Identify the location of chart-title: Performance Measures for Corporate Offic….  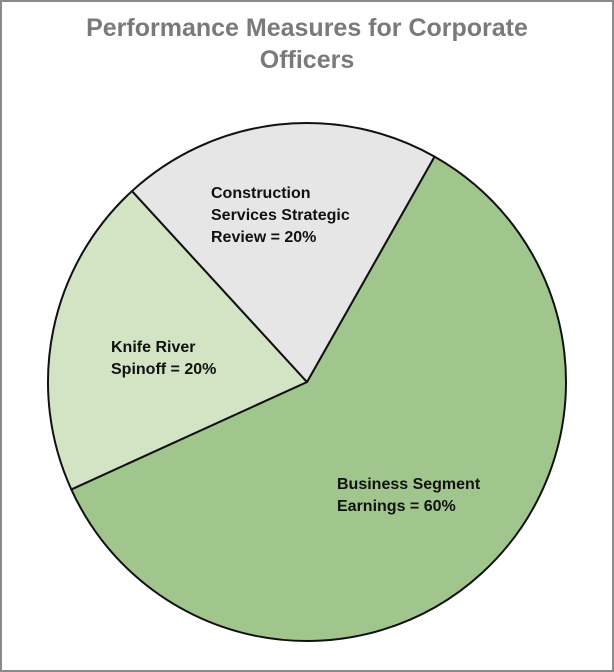
(307, 44).